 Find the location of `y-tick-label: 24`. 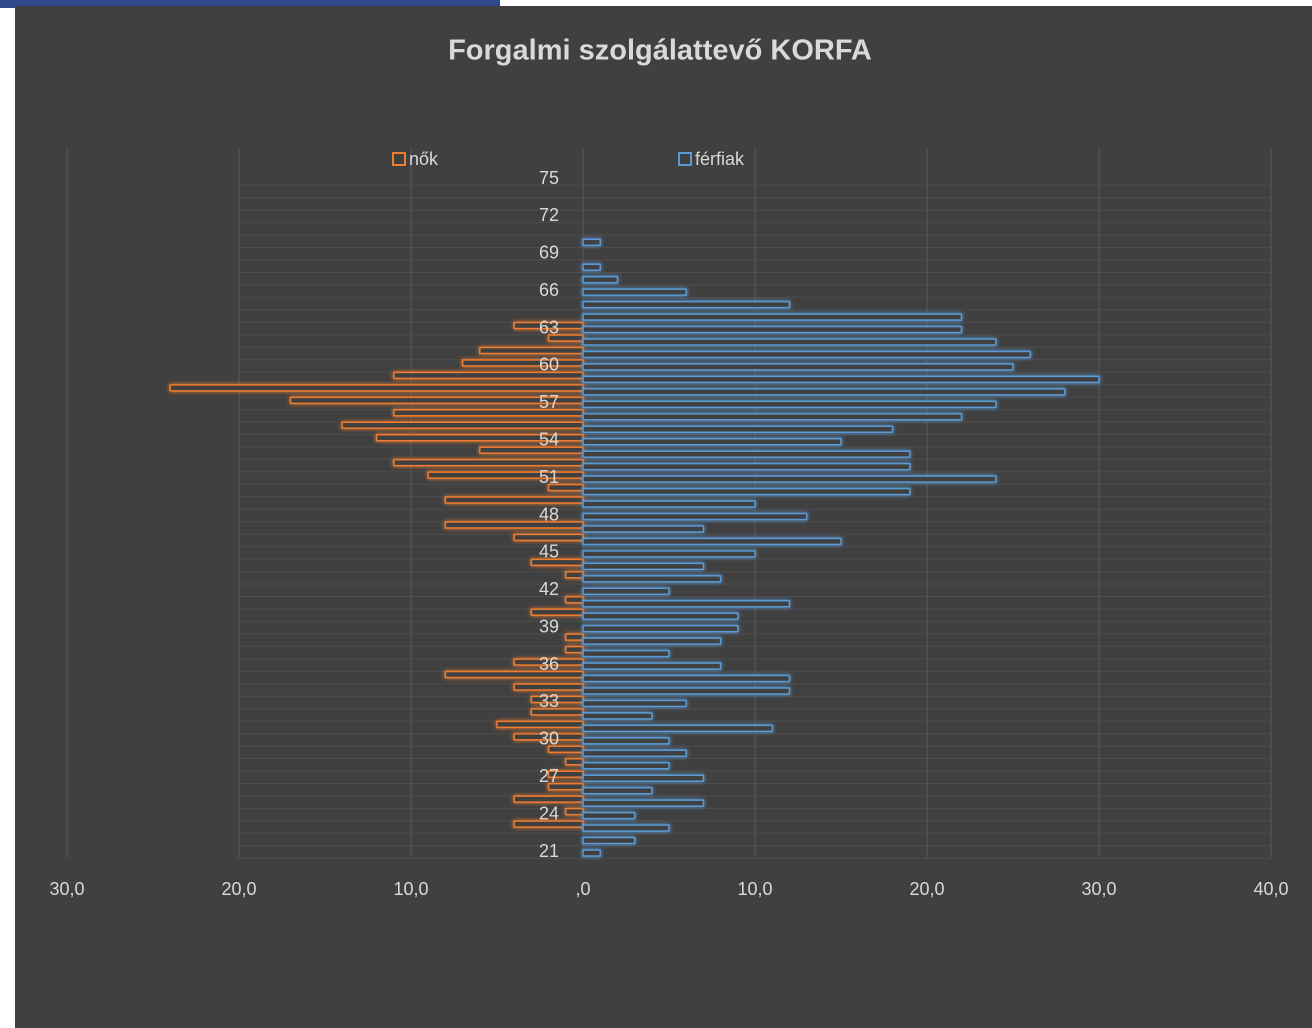

y-tick-label: 24 is located at coordinates (549, 813).